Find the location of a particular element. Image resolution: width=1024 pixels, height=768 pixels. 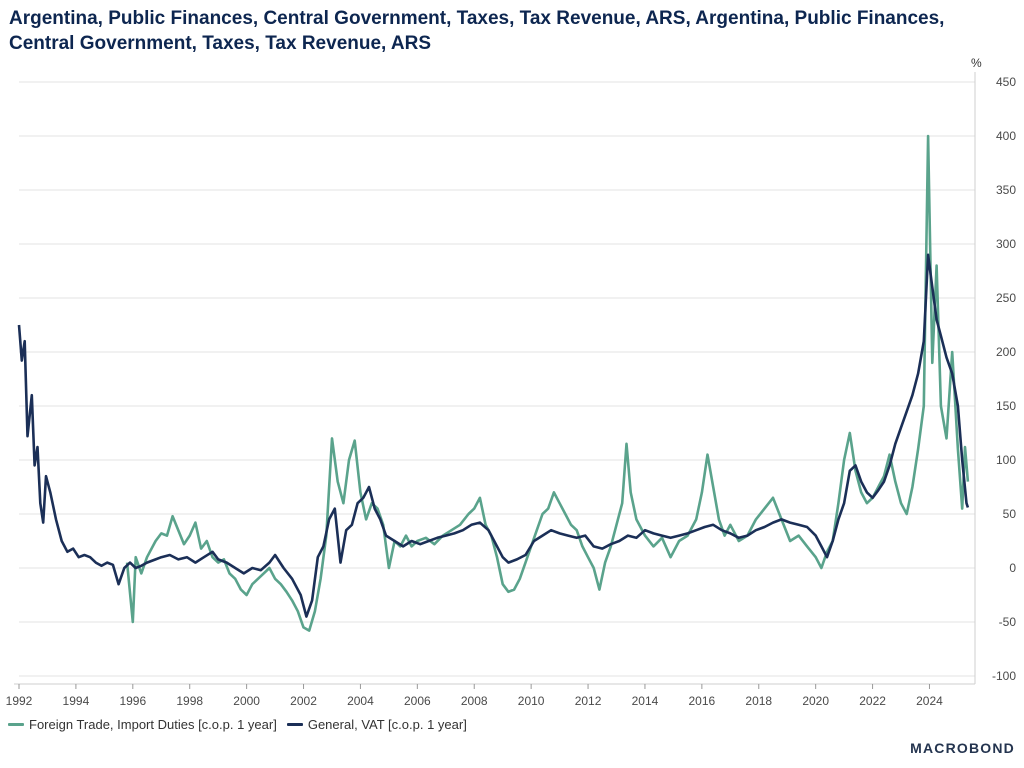

y-tick-label: 350 is located at coordinates (1006, 190).